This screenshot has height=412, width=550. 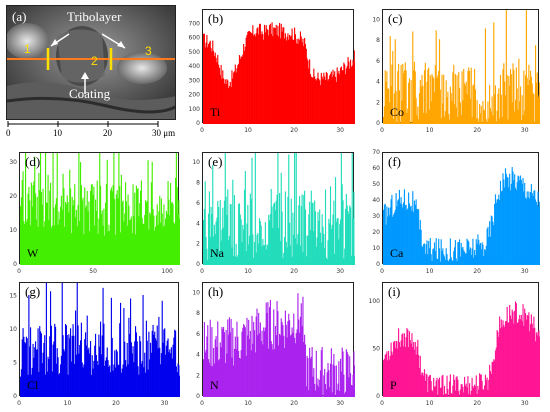 I want to click on x-axis-p: 0 10 20 30, so click(x=454, y=403).